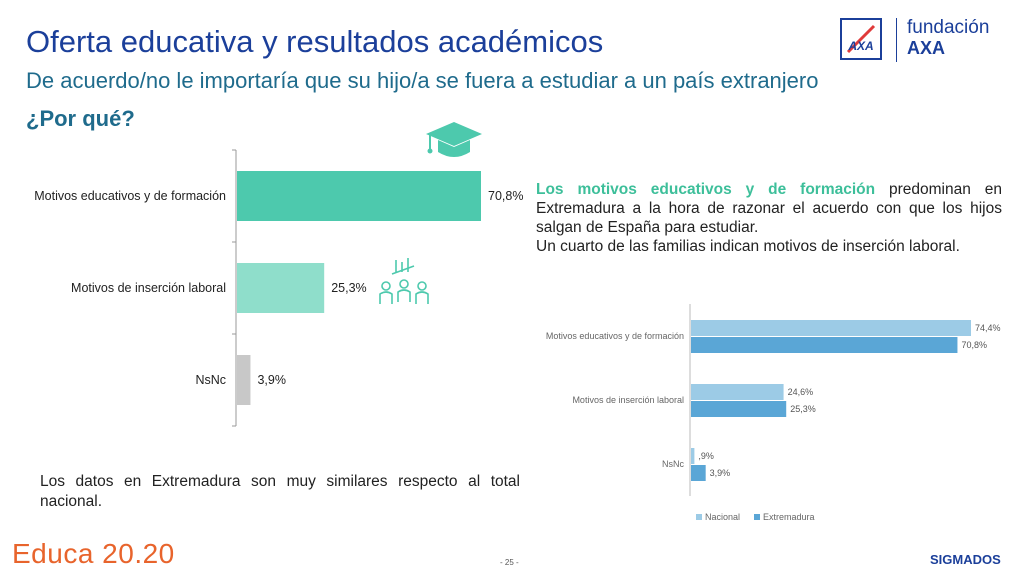 The image size is (1024, 576). What do you see at coordinates (454, 143) in the screenshot?
I see `graduation-cap-icon` at bounding box center [454, 143].